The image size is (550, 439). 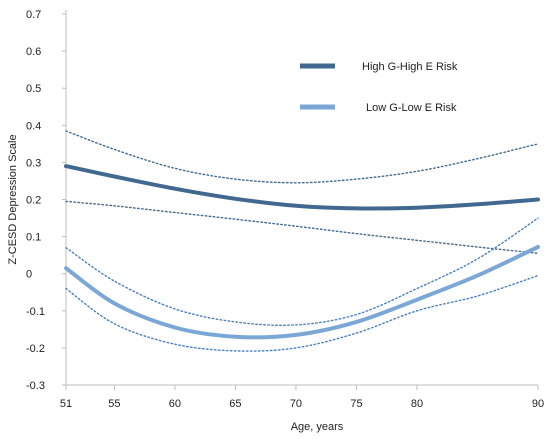 What do you see at coordinates (35, 312) in the screenshot?
I see `y-tick-label: -0.1` at bounding box center [35, 312].